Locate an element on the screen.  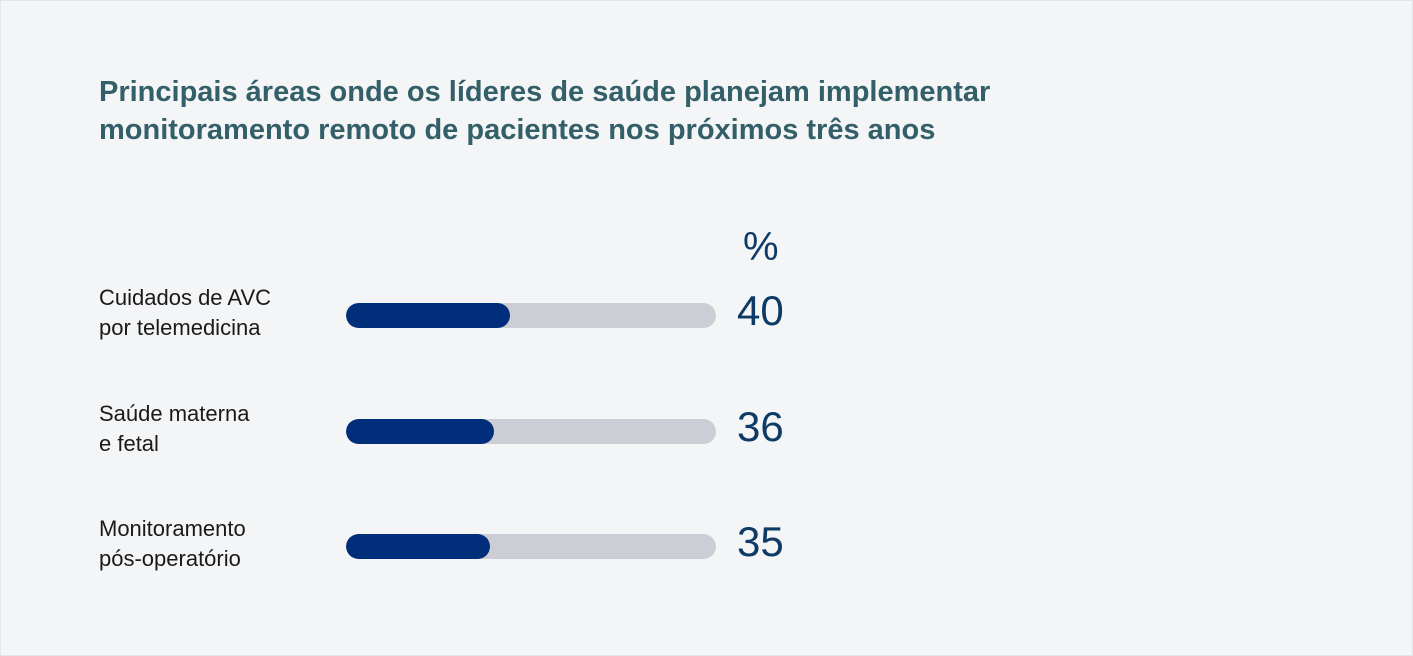
category-label: Saúde materna e fetal is located at coordinates (174, 428).